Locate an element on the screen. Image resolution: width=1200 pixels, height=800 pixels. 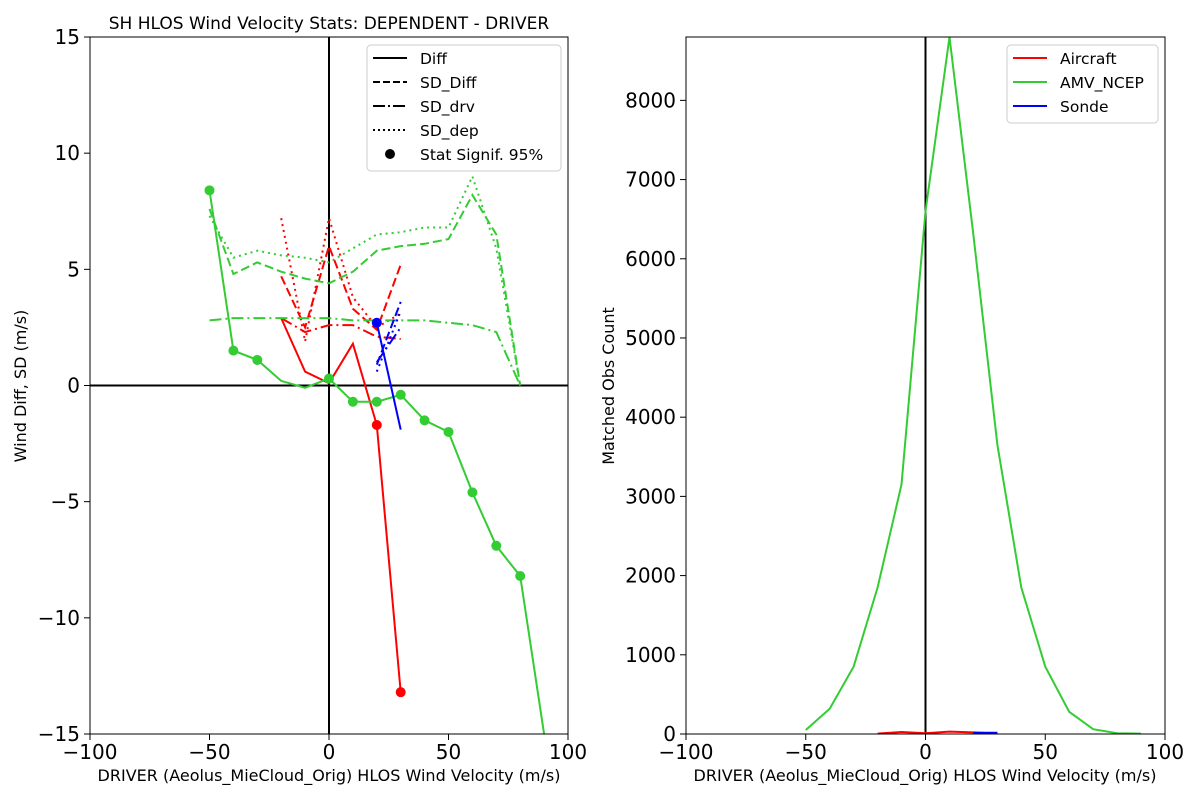
right-y-tick-label: 6000 is located at coordinates (650, 259).